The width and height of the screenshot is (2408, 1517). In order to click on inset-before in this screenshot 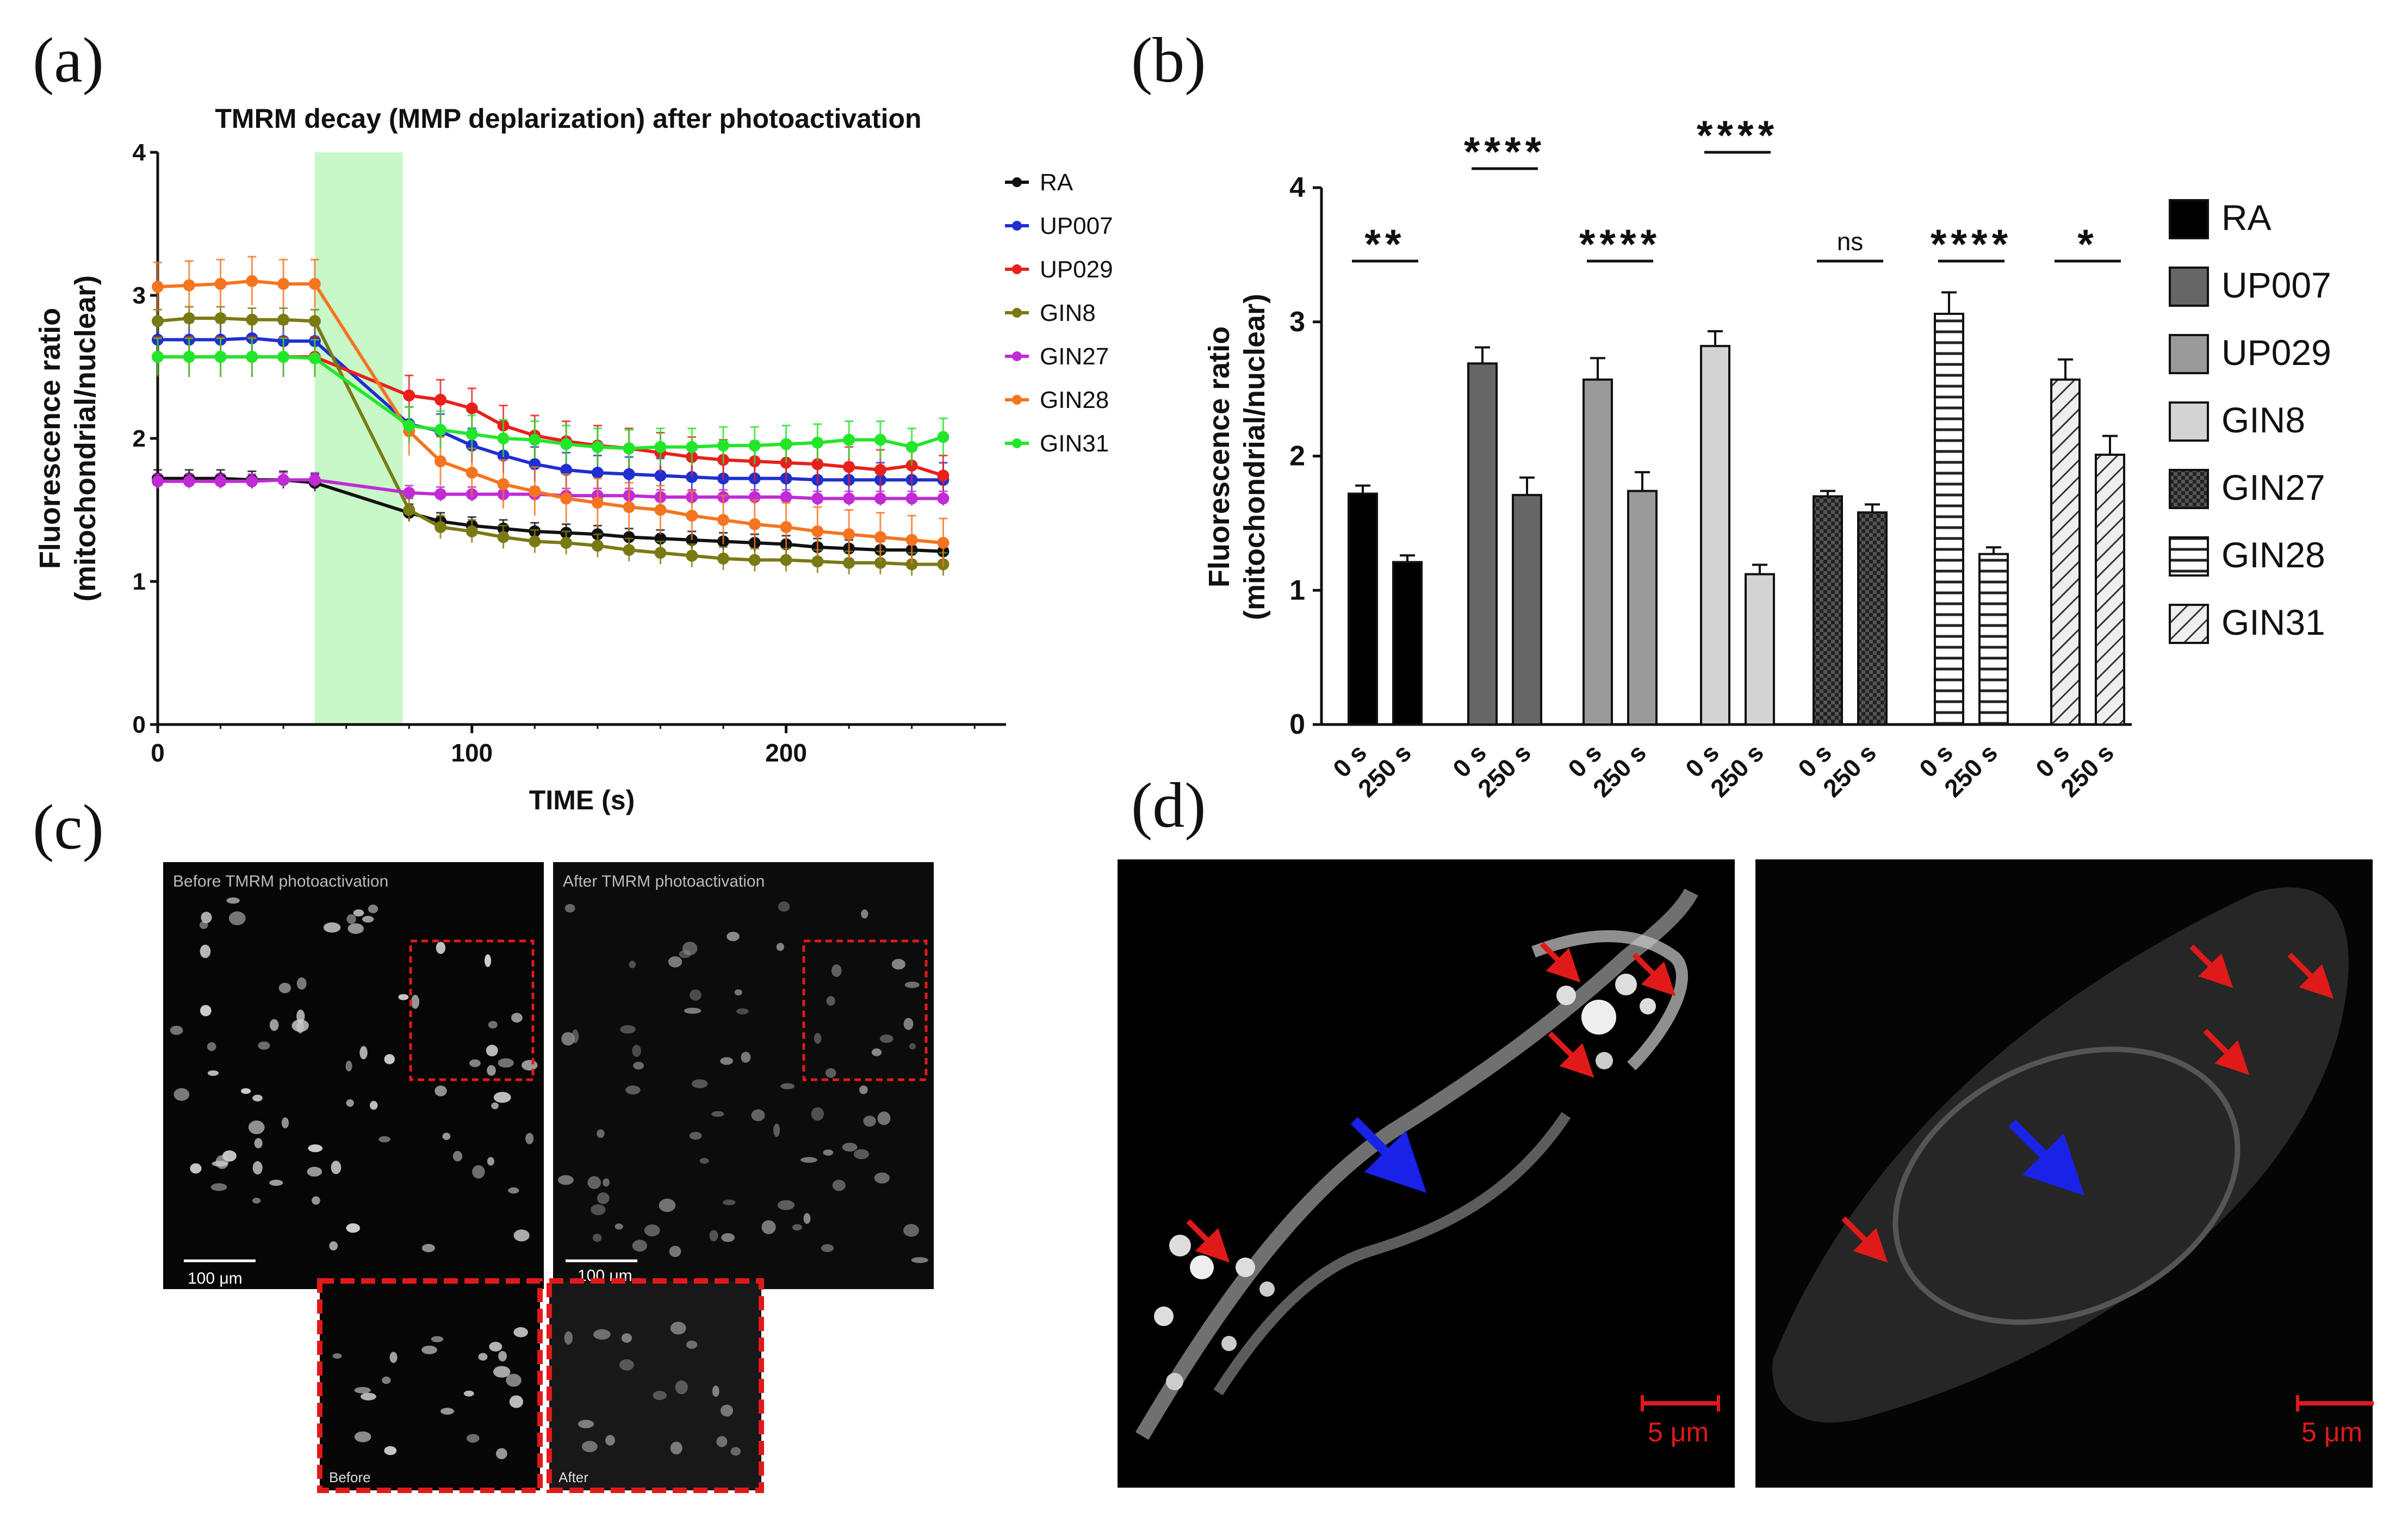, I will do `click(430, 1385)`.